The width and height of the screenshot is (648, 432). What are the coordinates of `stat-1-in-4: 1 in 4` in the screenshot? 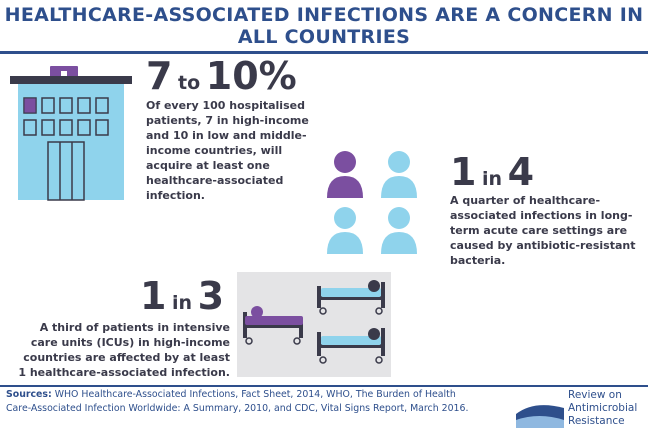 It's located at (492, 172).